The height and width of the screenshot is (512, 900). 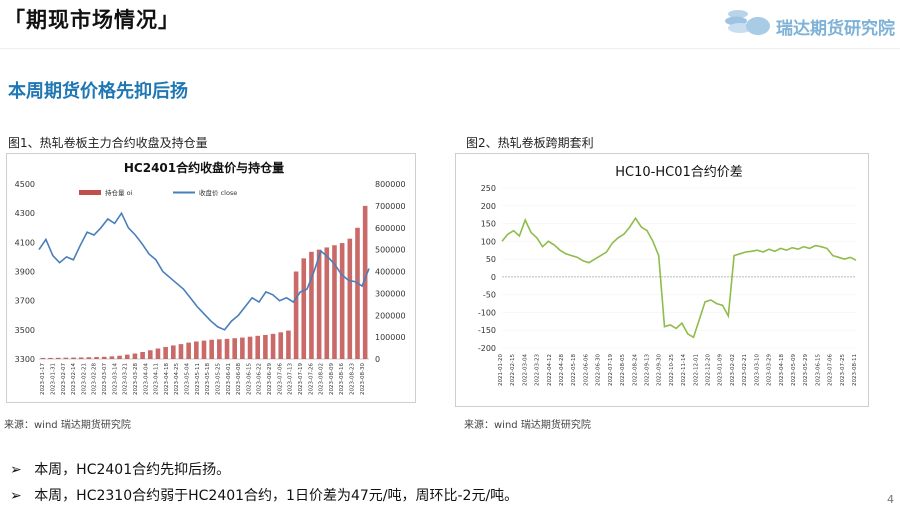 What do you see at coordinates (586, 370) in the screenshot?
I see `x-tick-label: 2022-06-06` at bounding box center [586, 370].